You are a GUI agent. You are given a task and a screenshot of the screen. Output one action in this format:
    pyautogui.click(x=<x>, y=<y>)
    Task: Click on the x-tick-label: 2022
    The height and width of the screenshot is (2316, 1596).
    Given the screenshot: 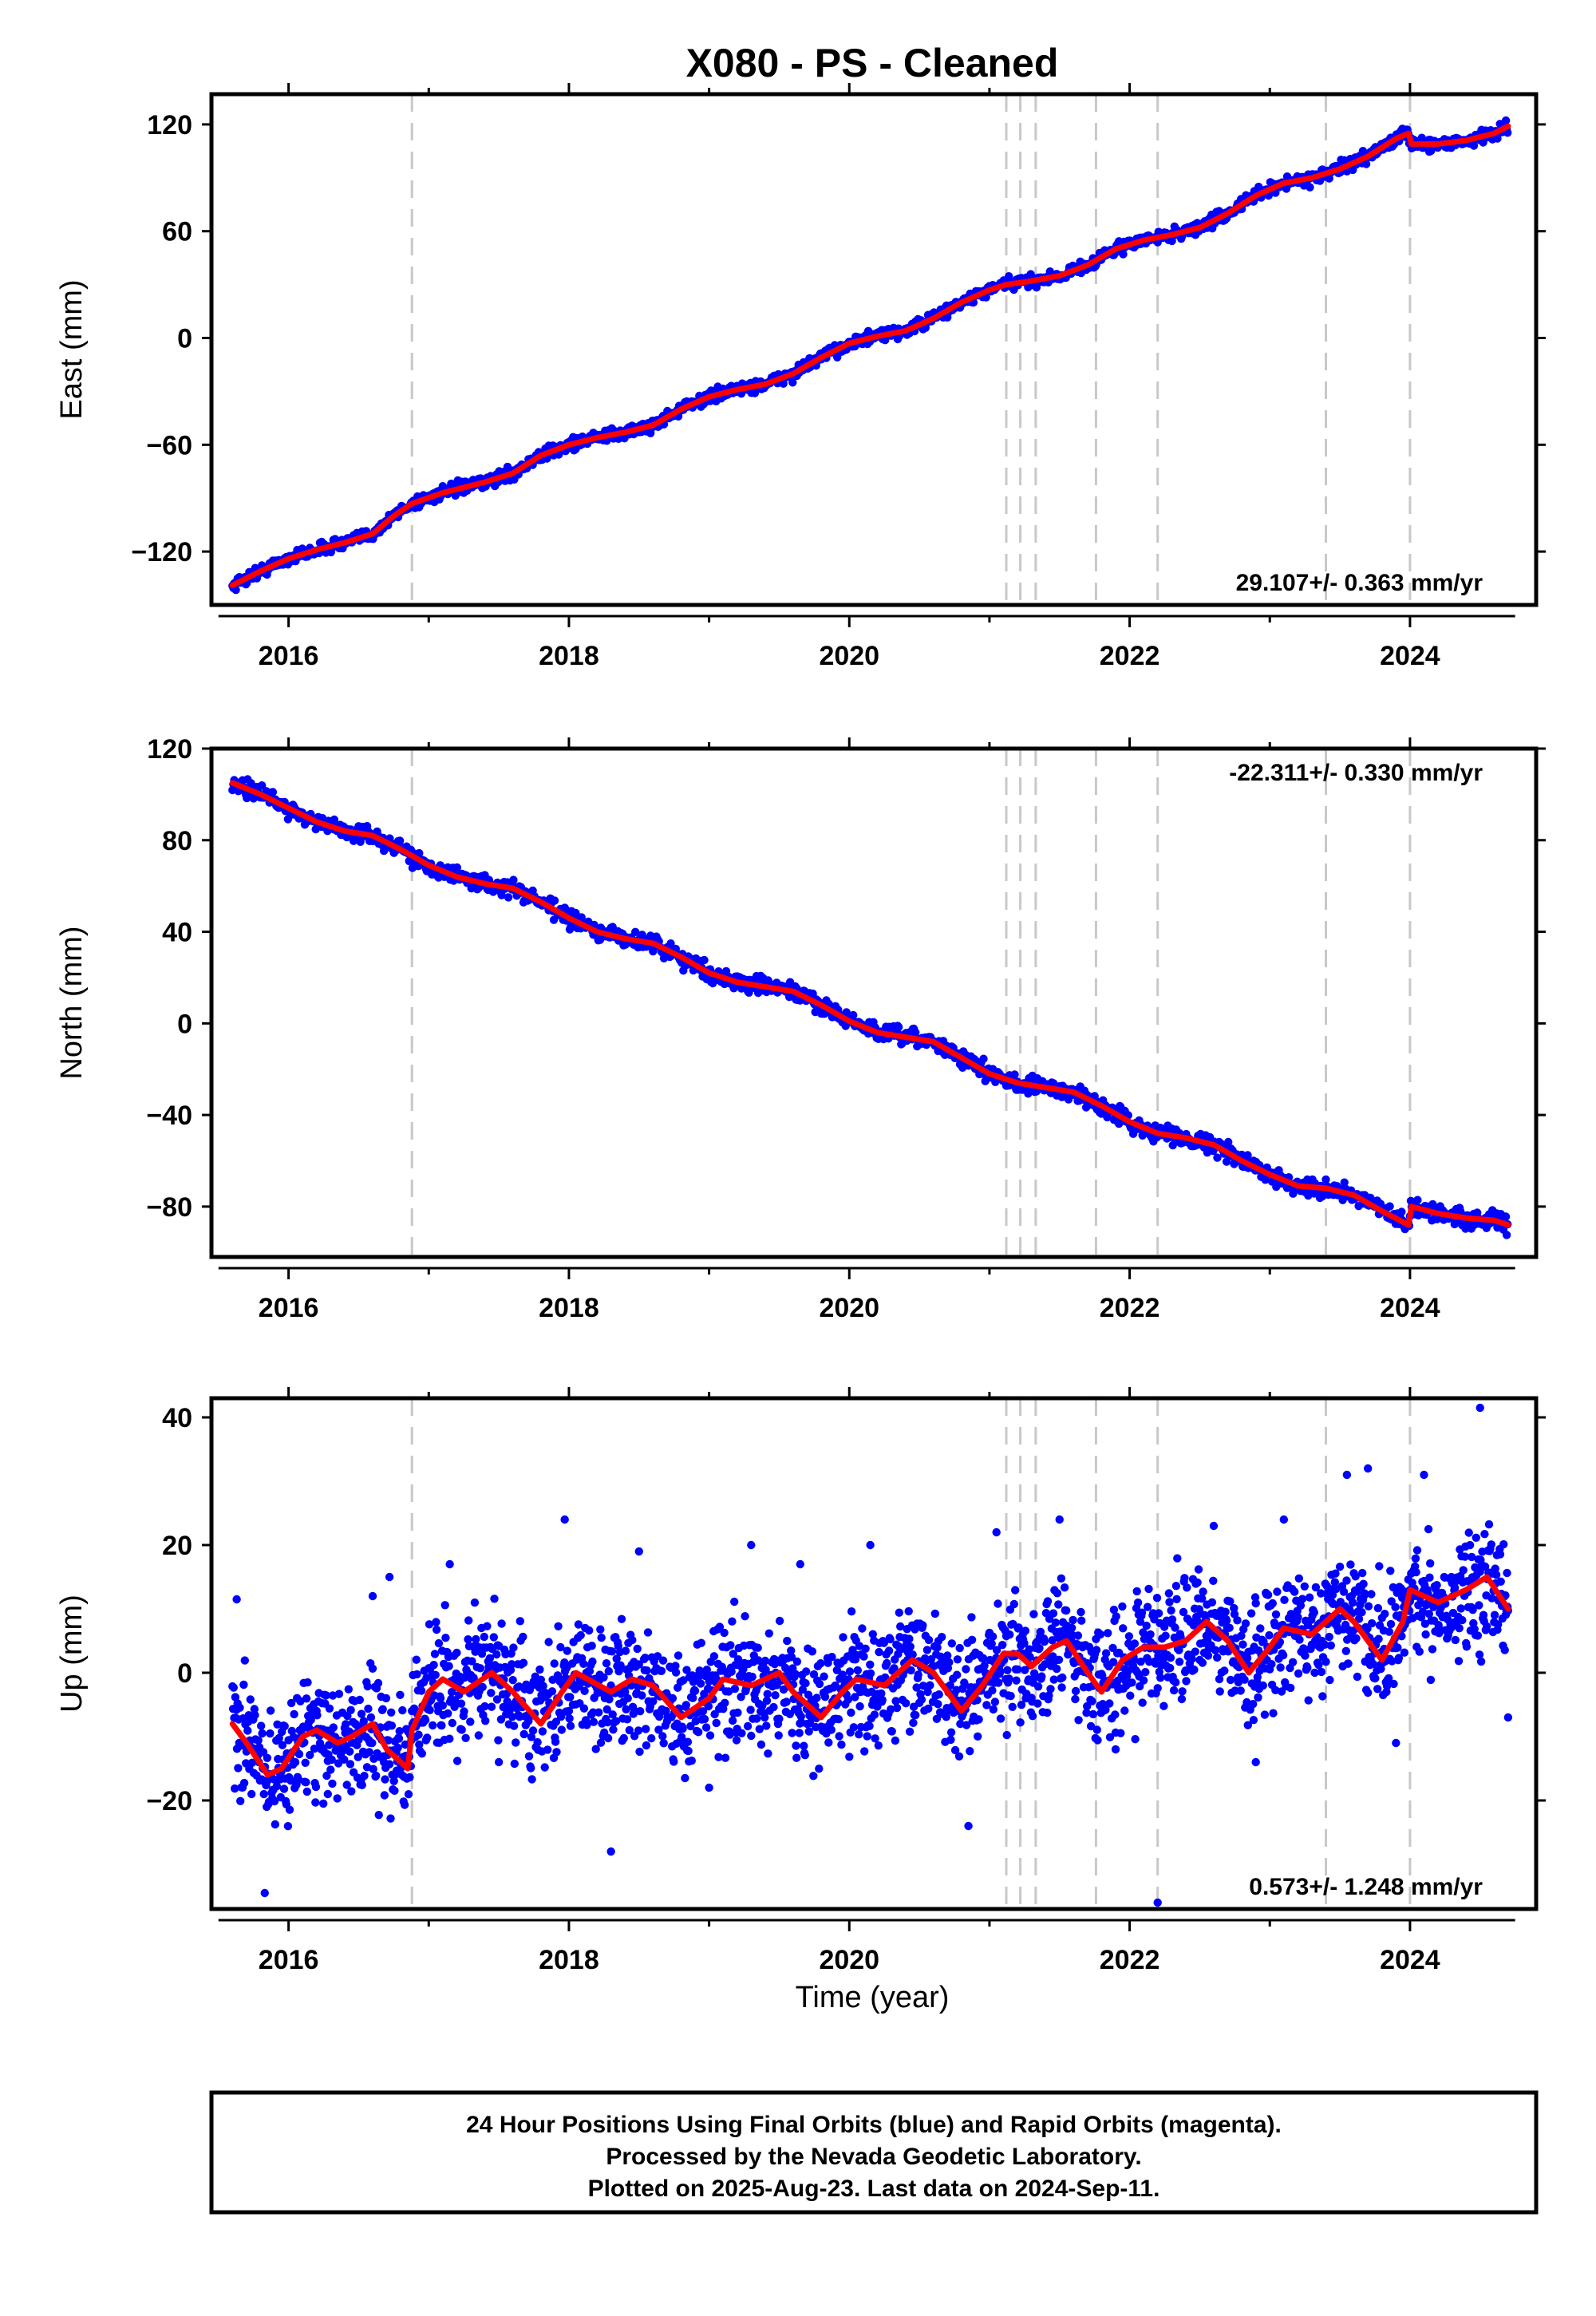 What is the action you would take?
    pyautogui.click(x=1130, y=656)
    